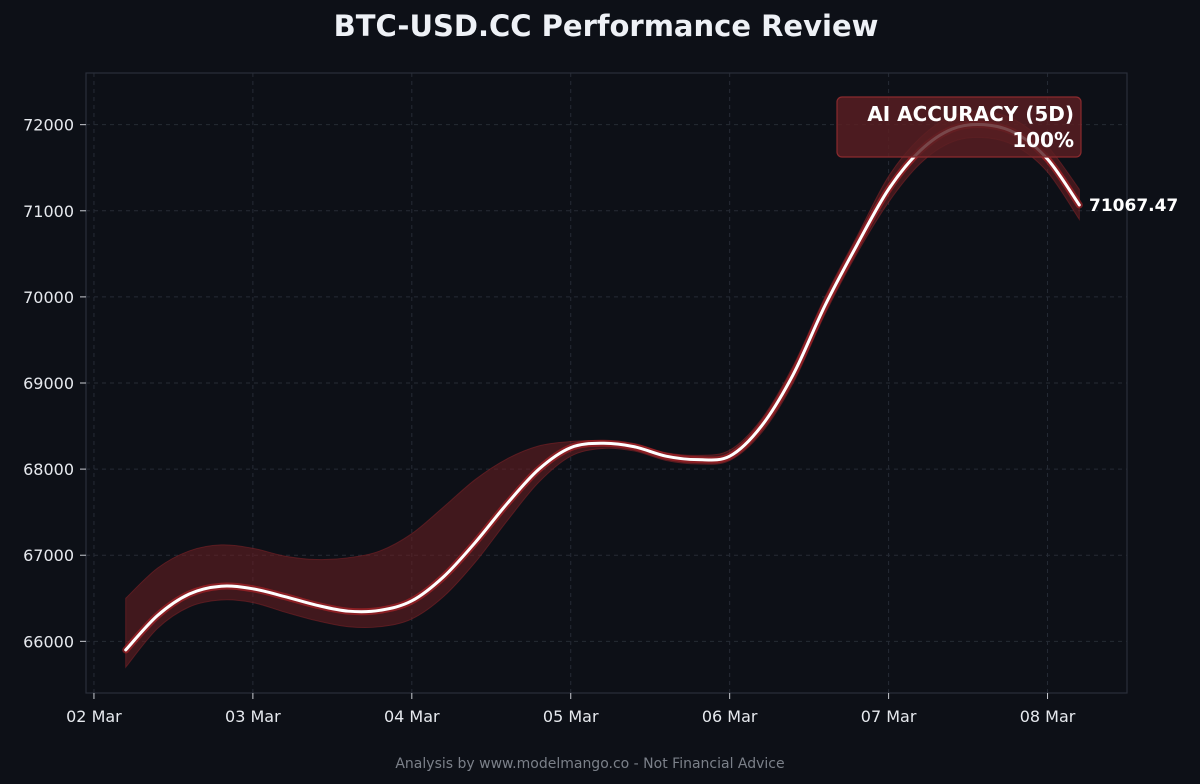 Image resolution: width=1200 pixels, height=784 pixels. What do you see at coordinates (1043, 140) in the screenshot?
I see `accuracy-annotation-value: 100%` at bounding box center [1043, 140].